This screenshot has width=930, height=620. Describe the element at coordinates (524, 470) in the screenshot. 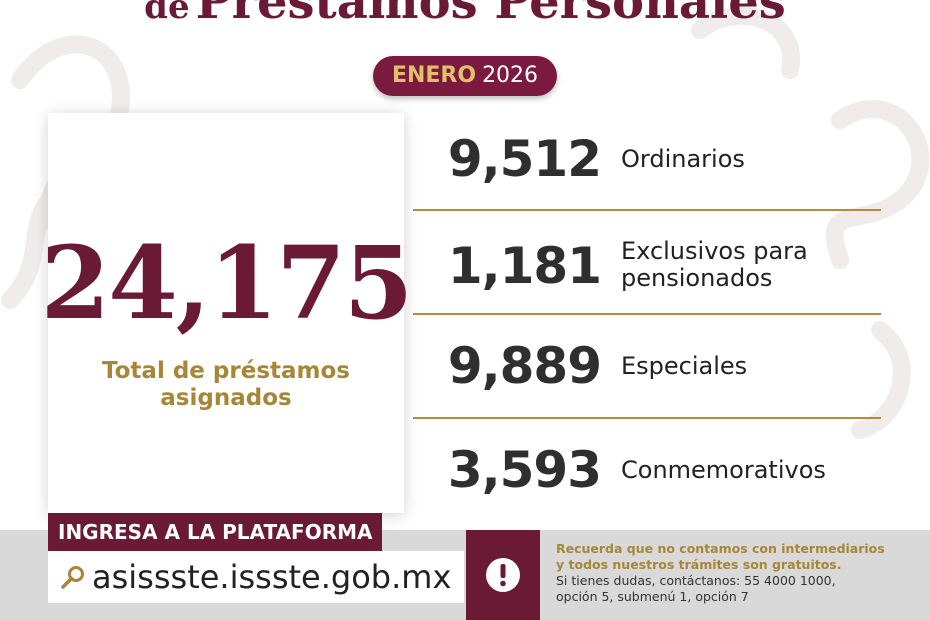

I see `stat-value: 3,593` at that location.